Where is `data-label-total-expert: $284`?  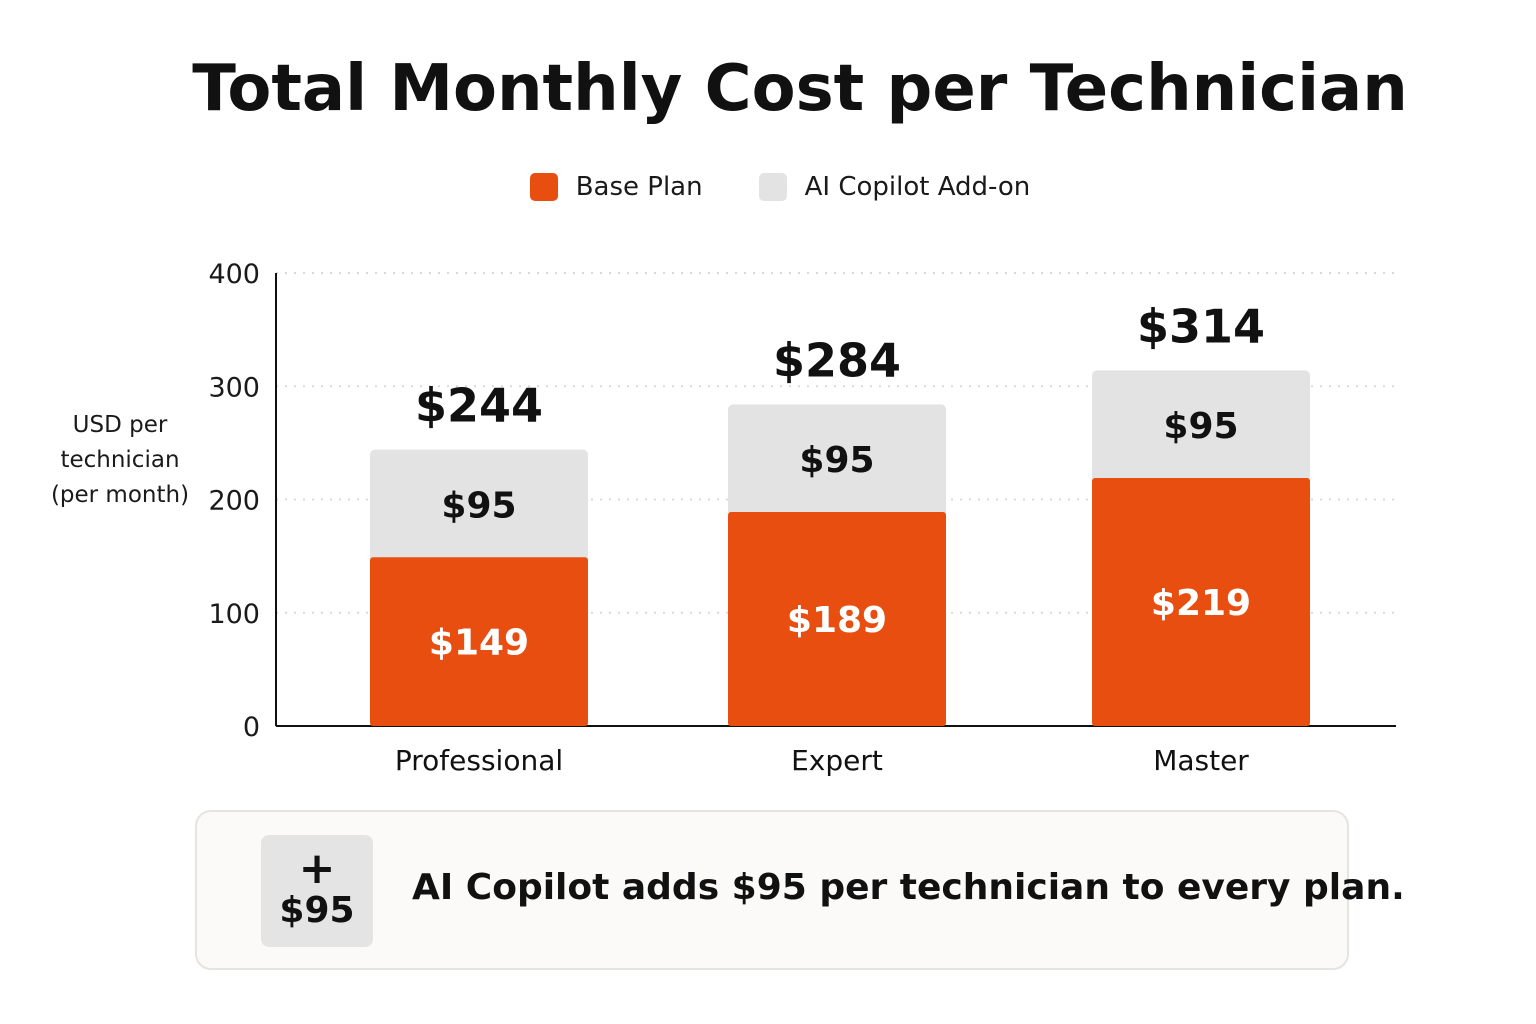
data-label-total-expert: $284 is located at coordinates (837, 360).